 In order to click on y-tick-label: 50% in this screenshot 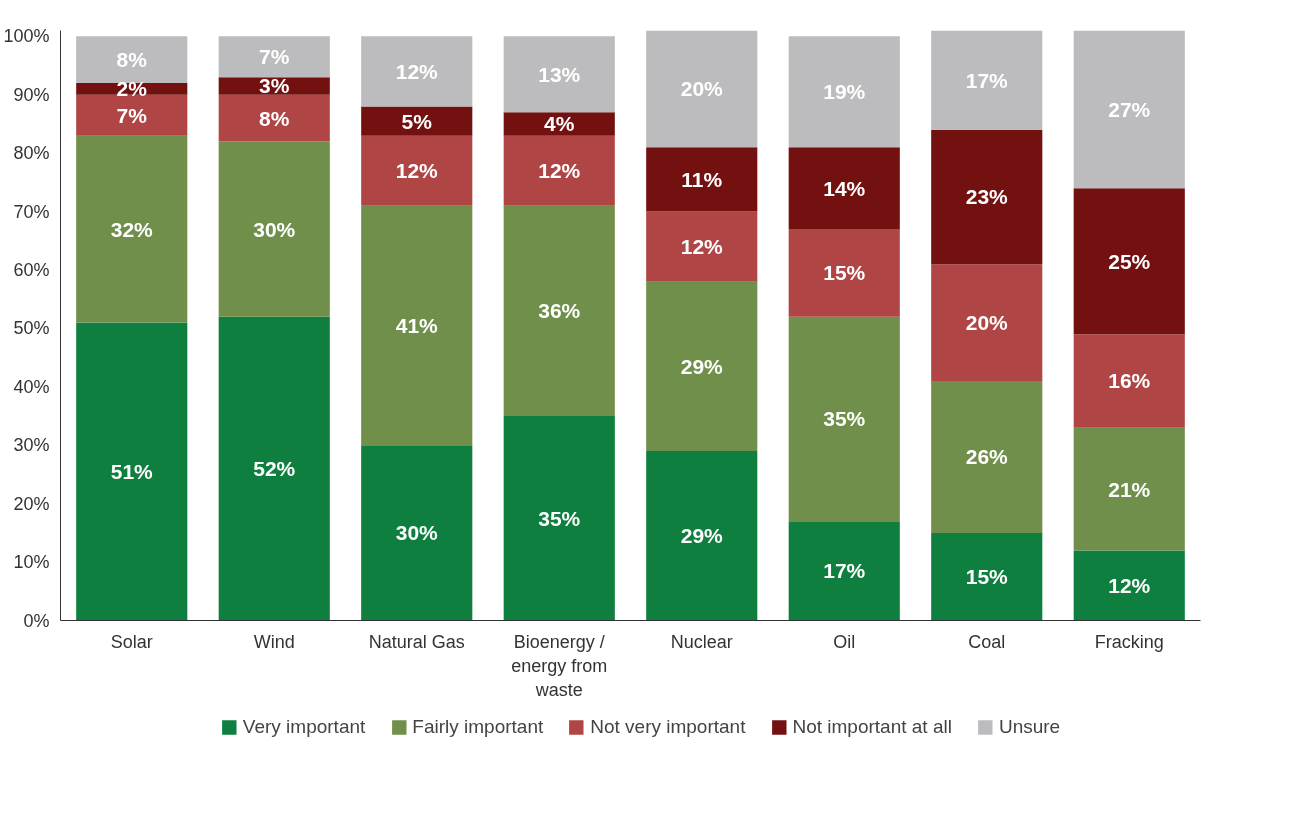, I will do `click(31, 328)`.